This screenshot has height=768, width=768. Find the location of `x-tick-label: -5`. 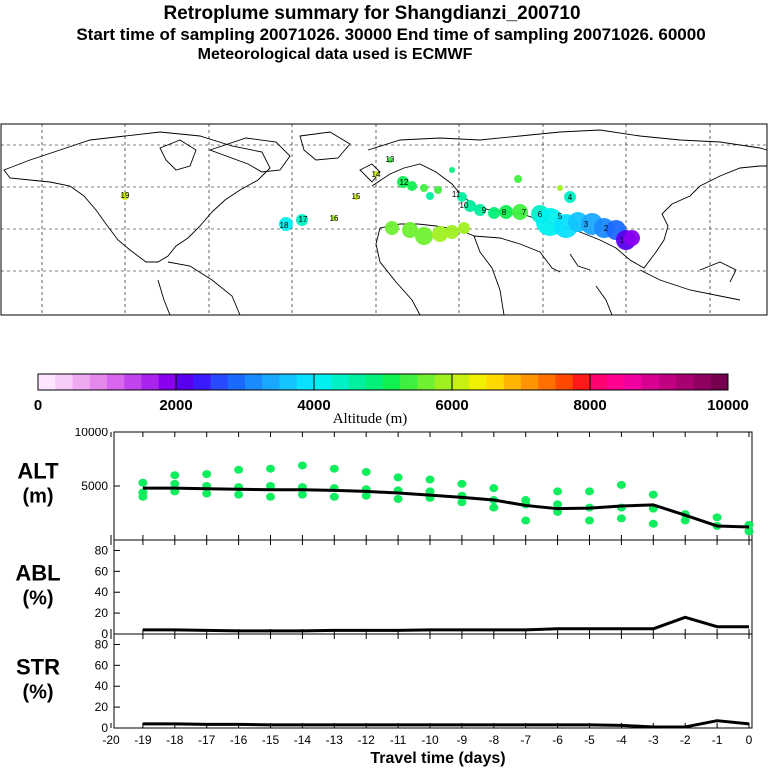

x-tick-label: -5 is located at coordinates (589, 740).